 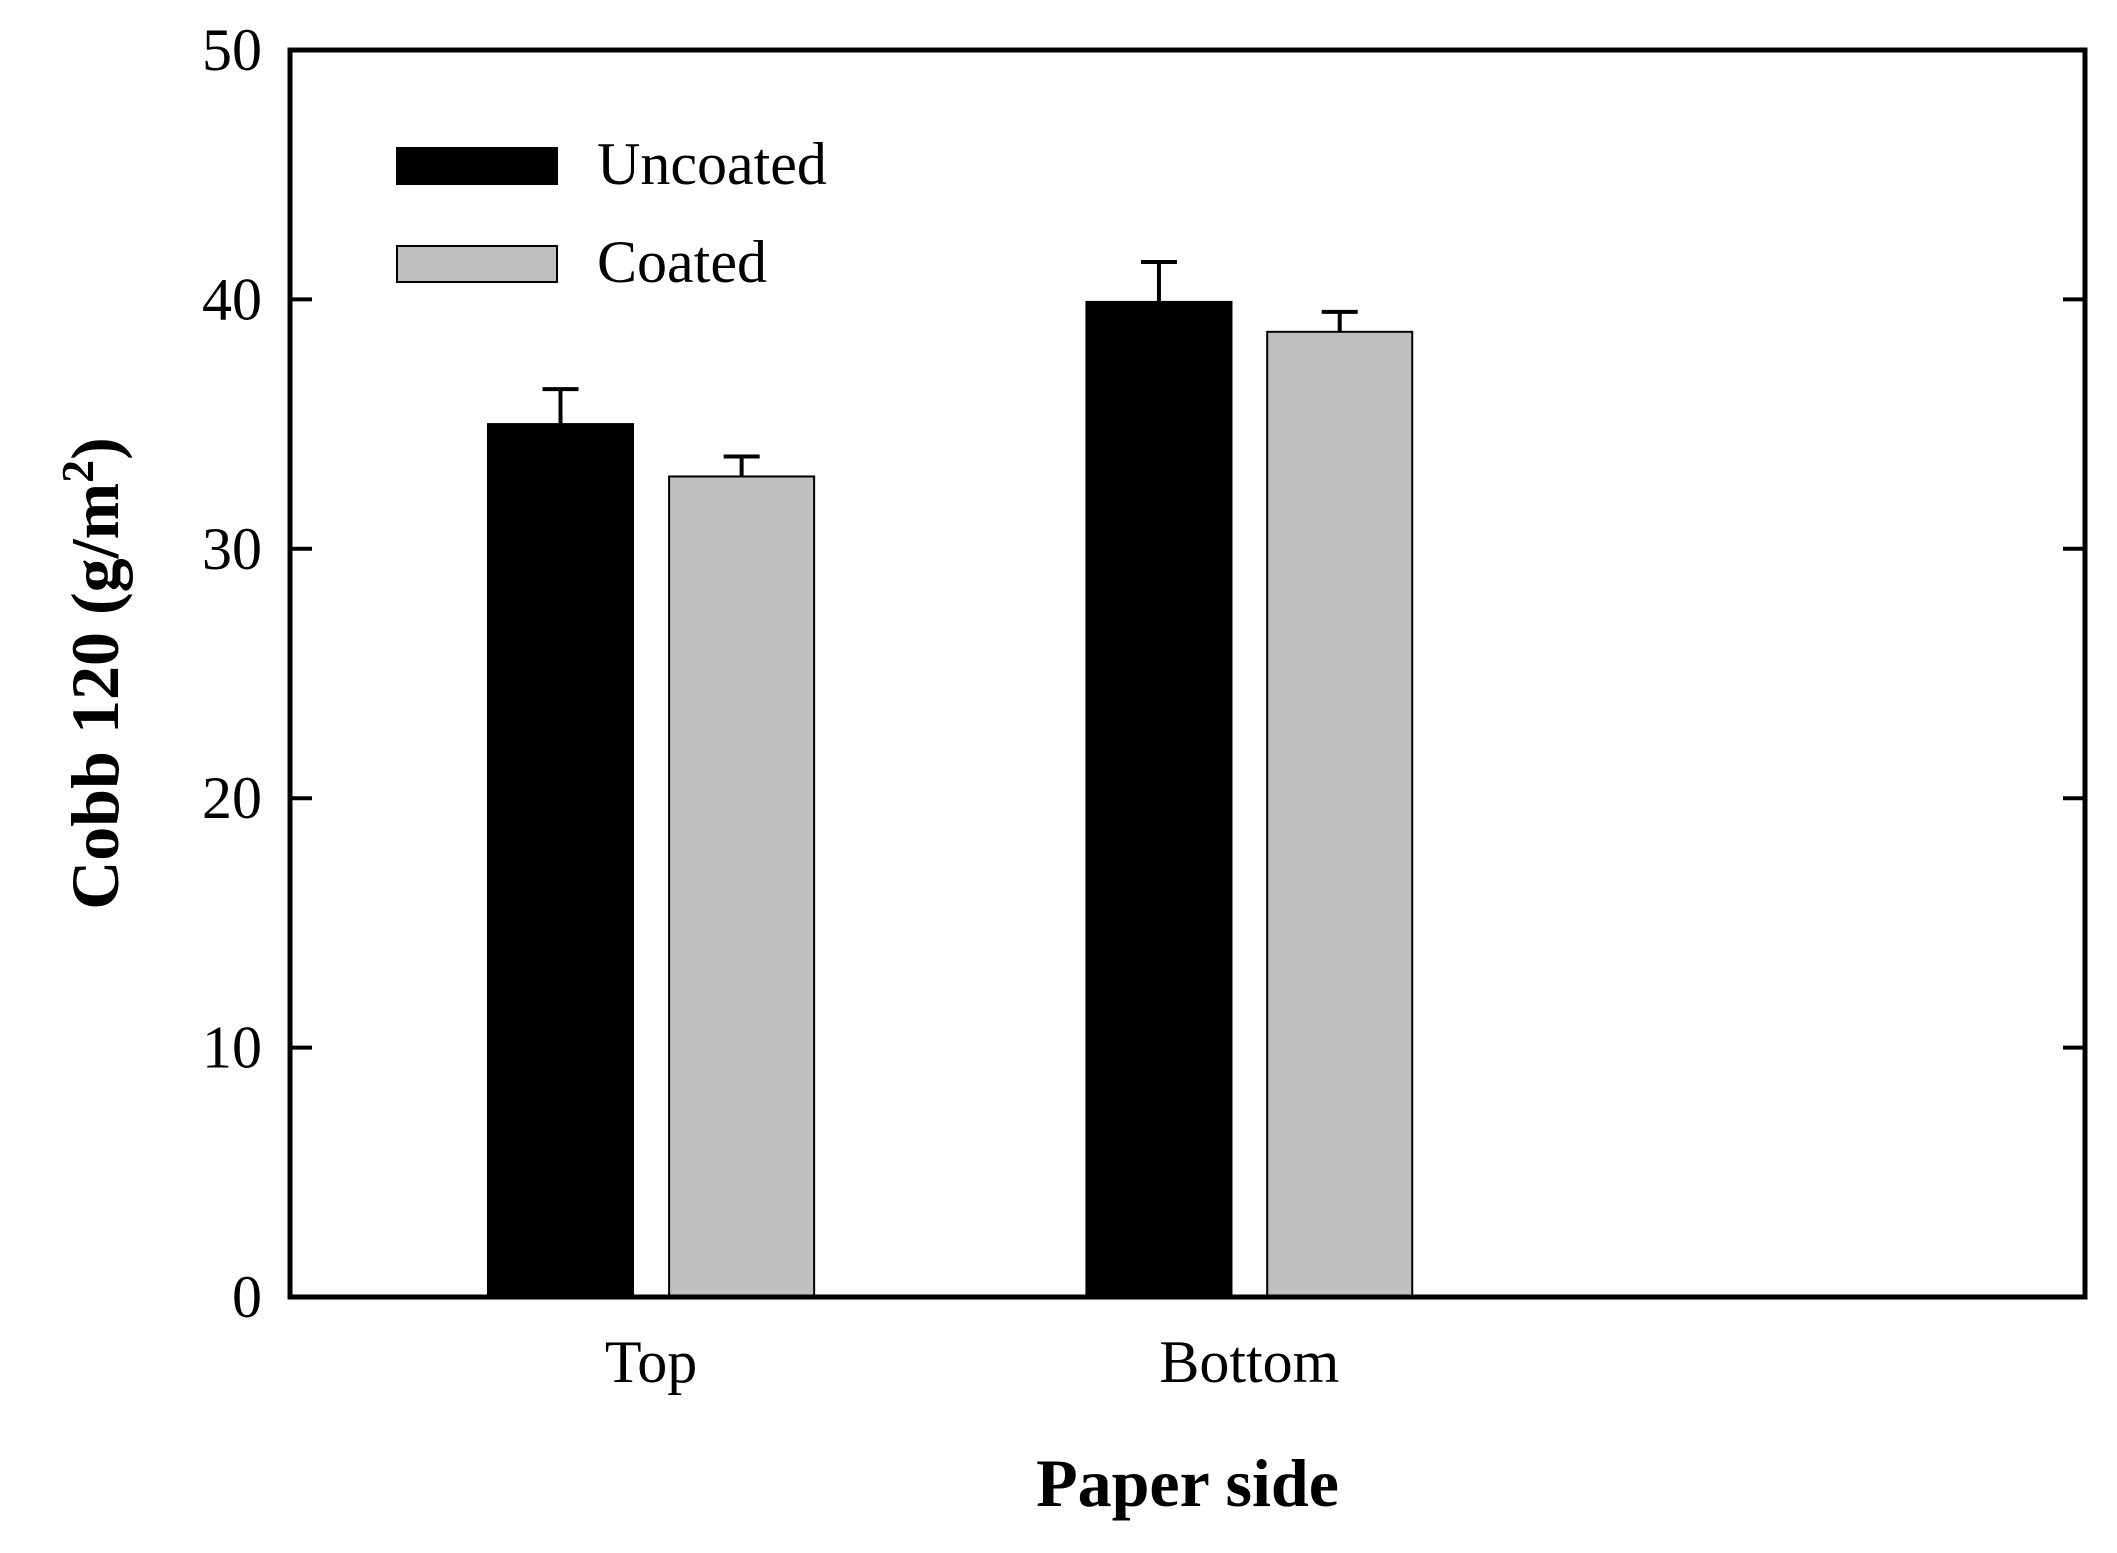 What do you see at coordinates (95, 696) in the screenshot?
I see `y-axis-title-main: Cobb 120 (g/m` at bounding box center [95, 696].